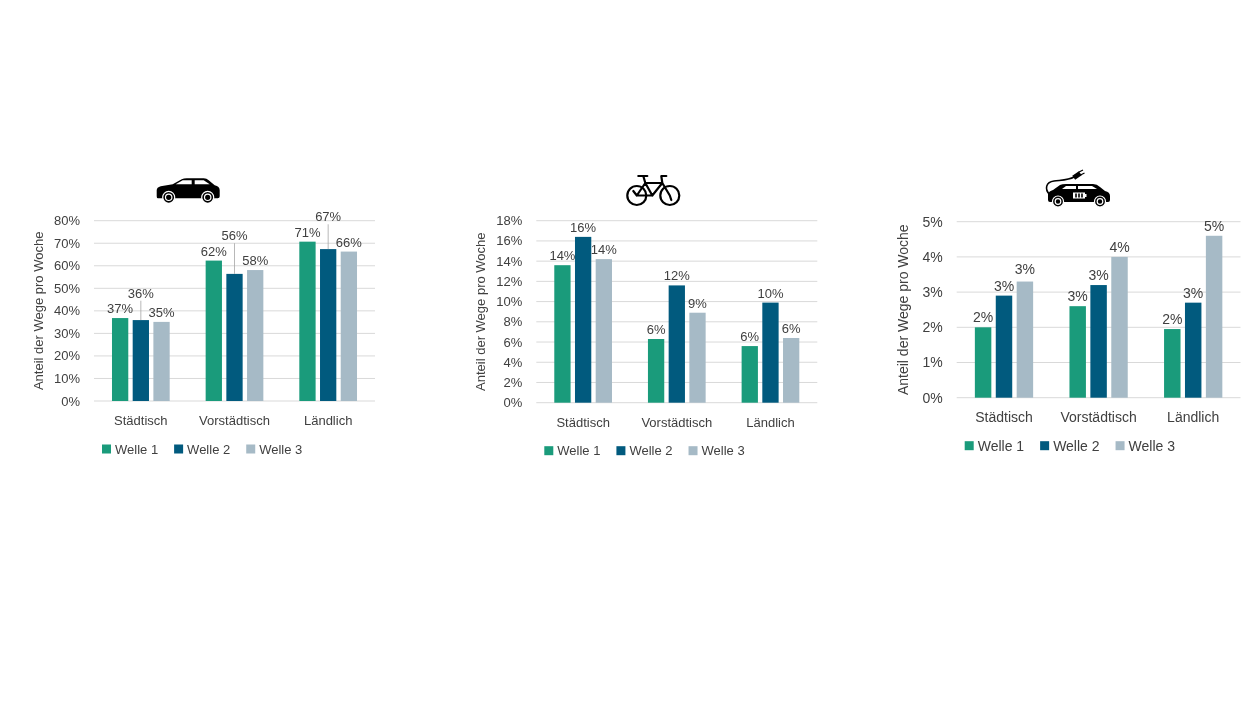 The width and height of the screenshot is (1259, 708). Describe the element at coordinates (513, 322) in the screenshot. I see `y-tick-label: 8%` at that location.